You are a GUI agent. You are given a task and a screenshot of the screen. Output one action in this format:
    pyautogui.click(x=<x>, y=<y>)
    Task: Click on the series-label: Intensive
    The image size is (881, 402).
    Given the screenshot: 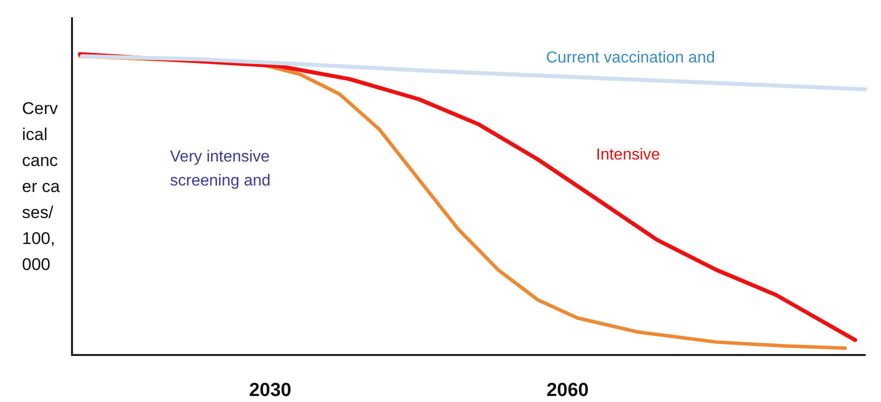 What is the action you would take?
    pyautogui.click(x=628, y=155)
    